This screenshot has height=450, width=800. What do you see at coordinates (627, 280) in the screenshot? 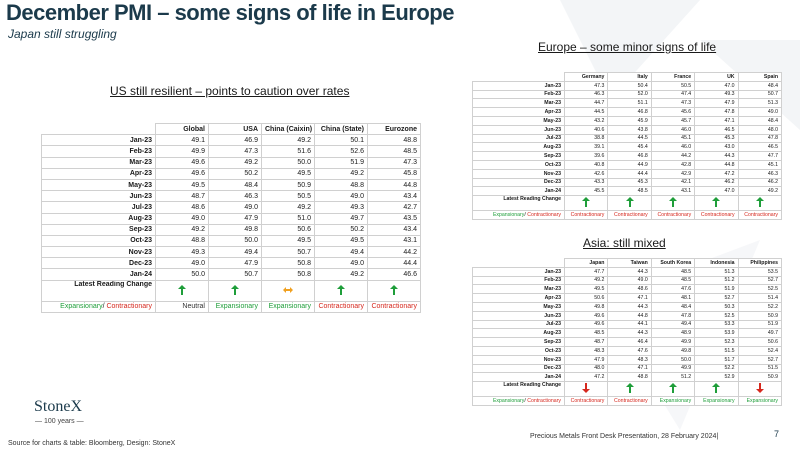
I see `table-row: Feb-23 49.2 49.0 48.5 51.2 52.7` at bounding box center [627, 280].